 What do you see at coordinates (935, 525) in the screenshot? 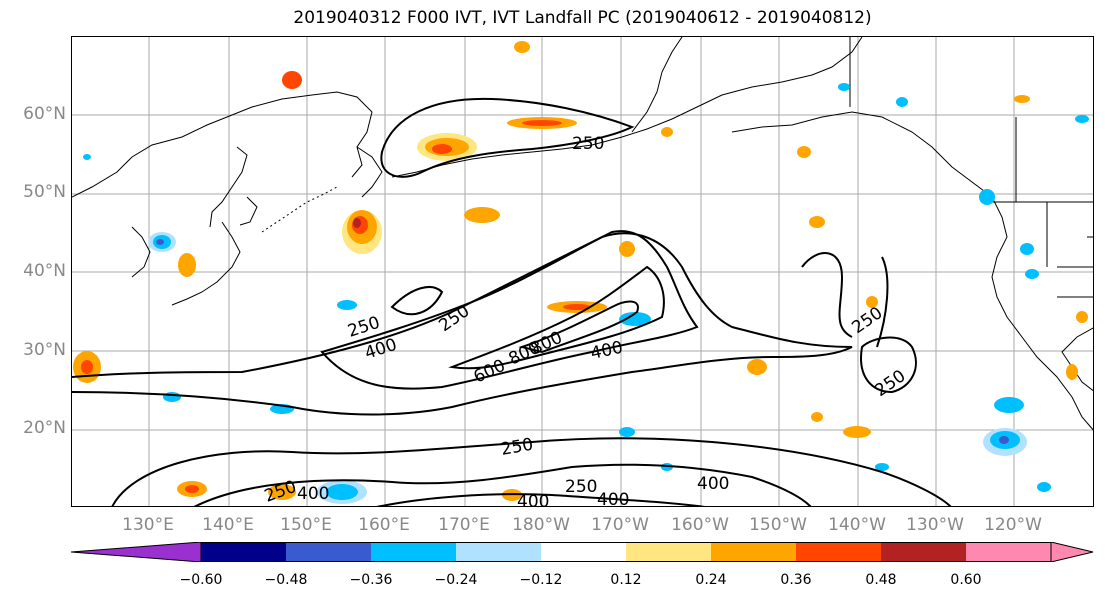
I see `lon-label-130w: 130°W` at bounding box center [935, 525].